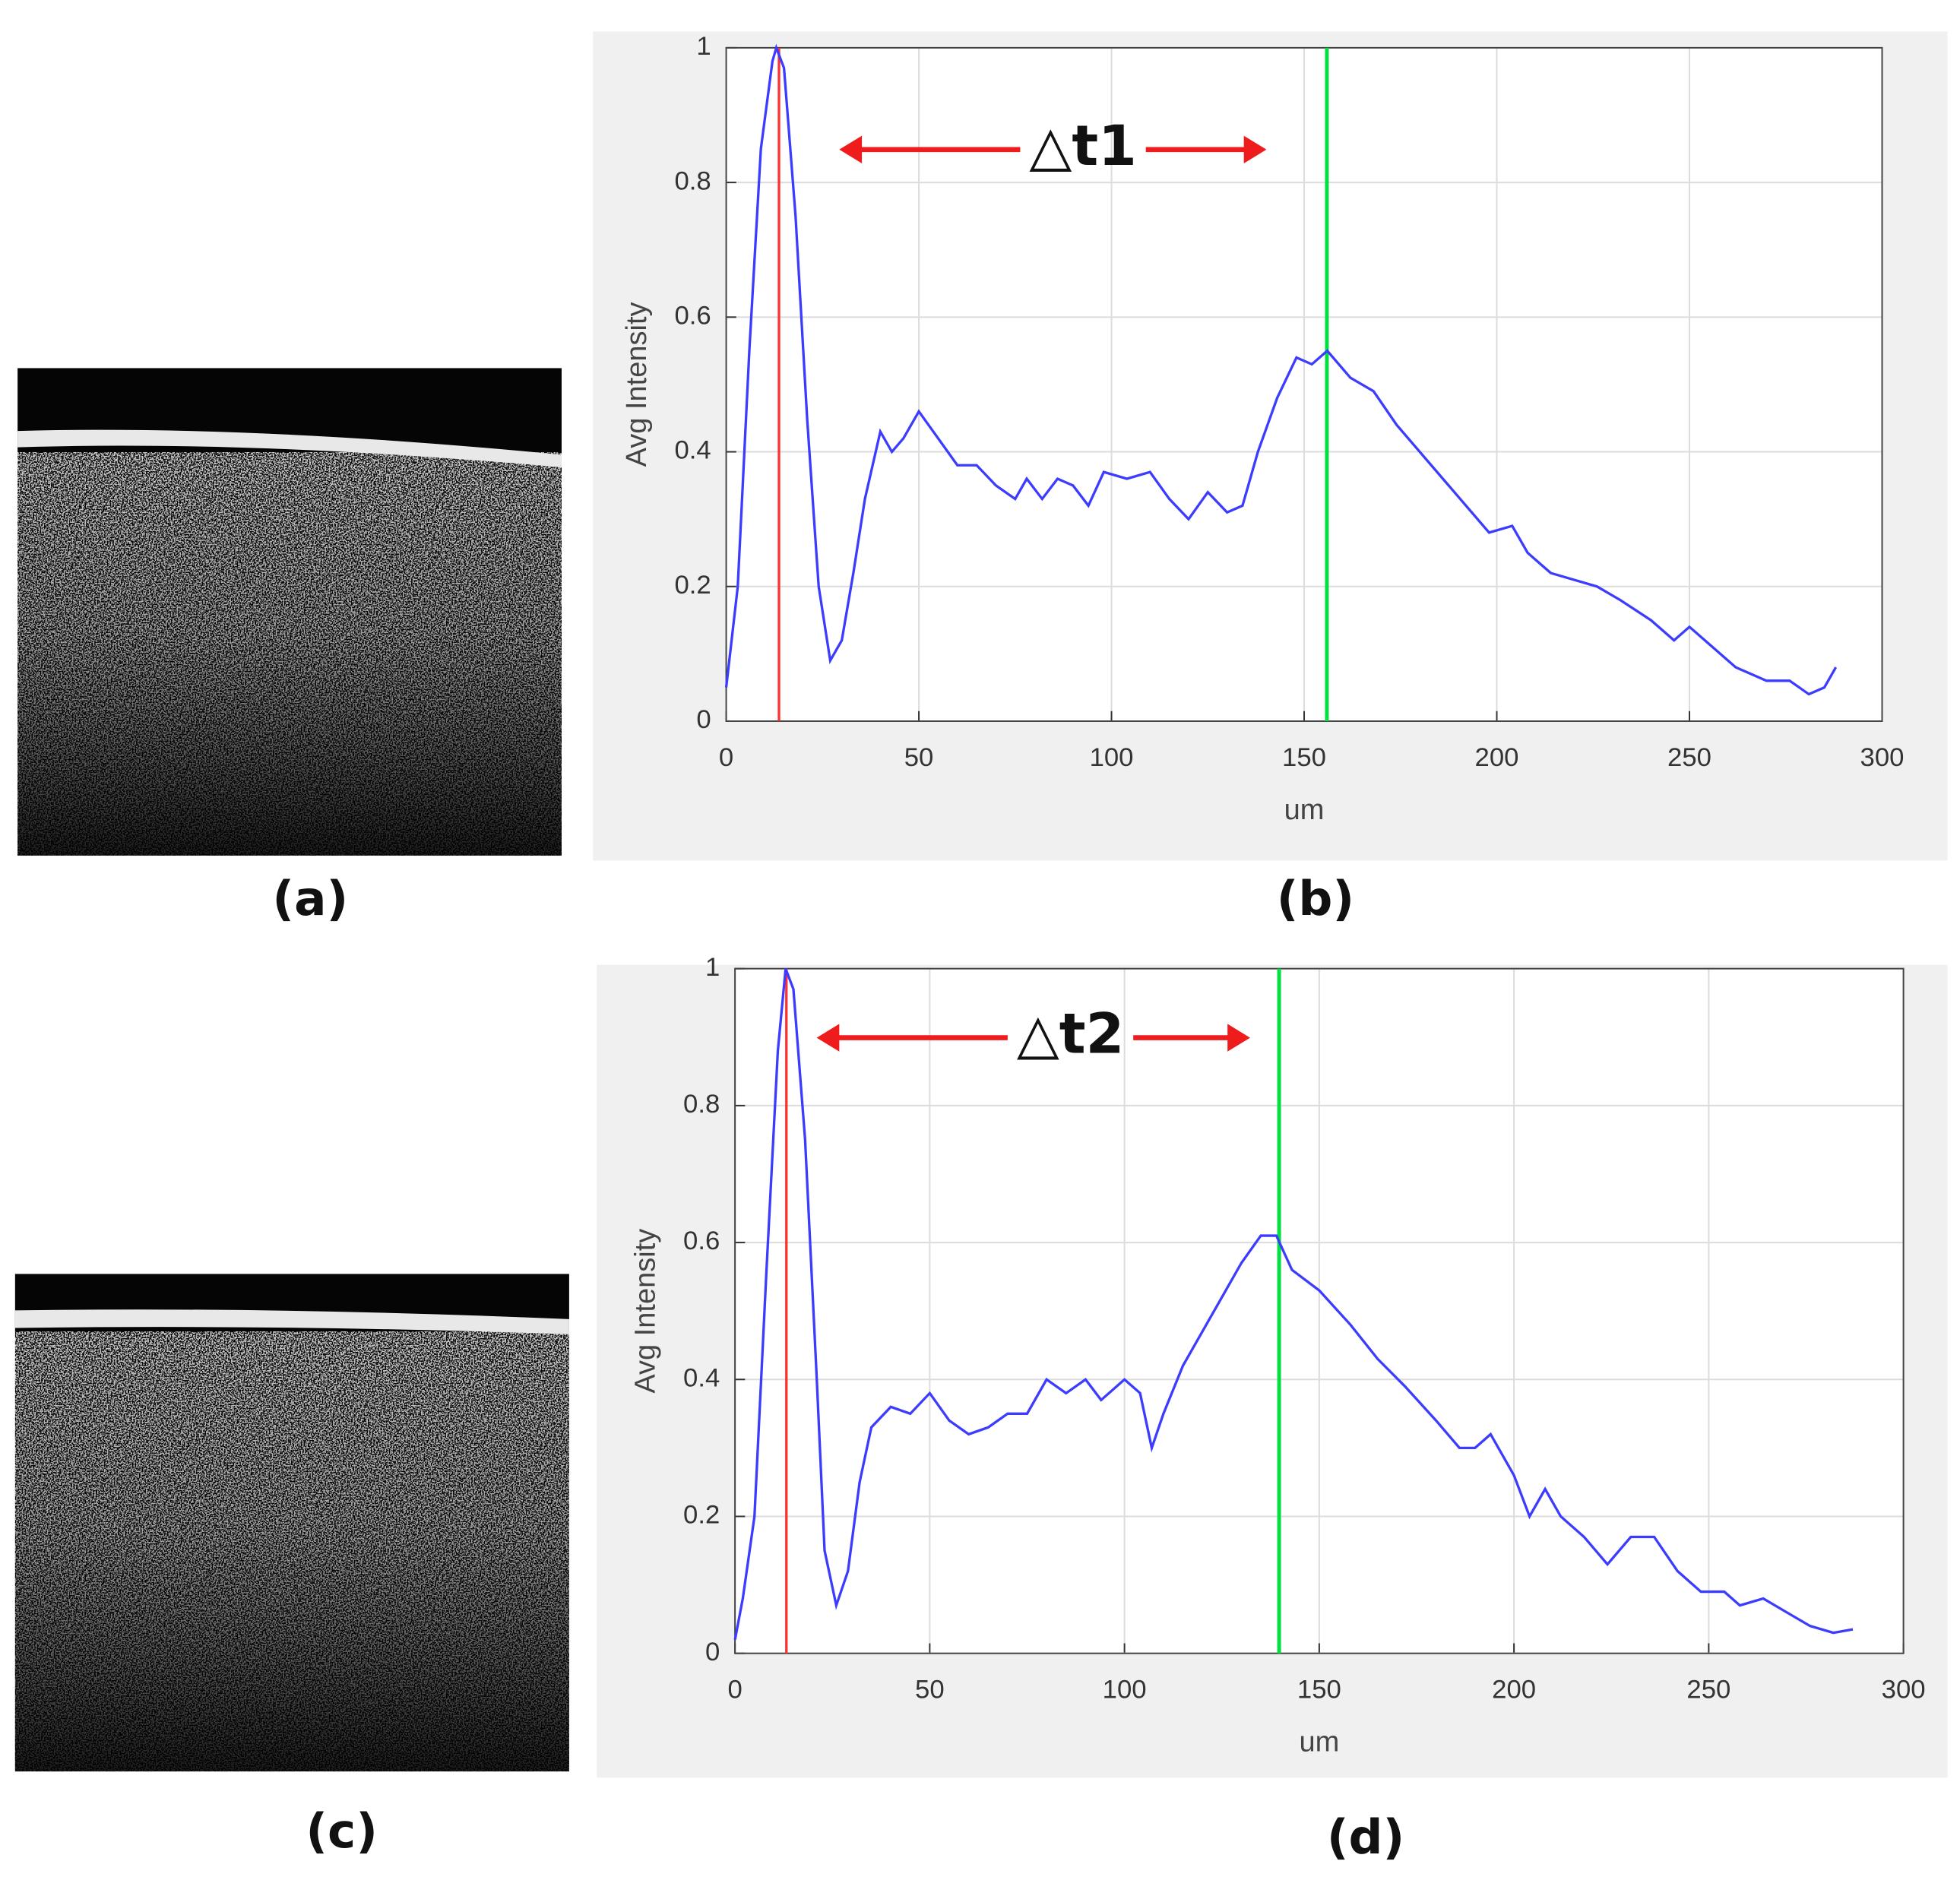  What do you see at coordinates (342, 1831) in the screenshot?
I see `panel-label: (c)` at bounding box center [342, 1831].